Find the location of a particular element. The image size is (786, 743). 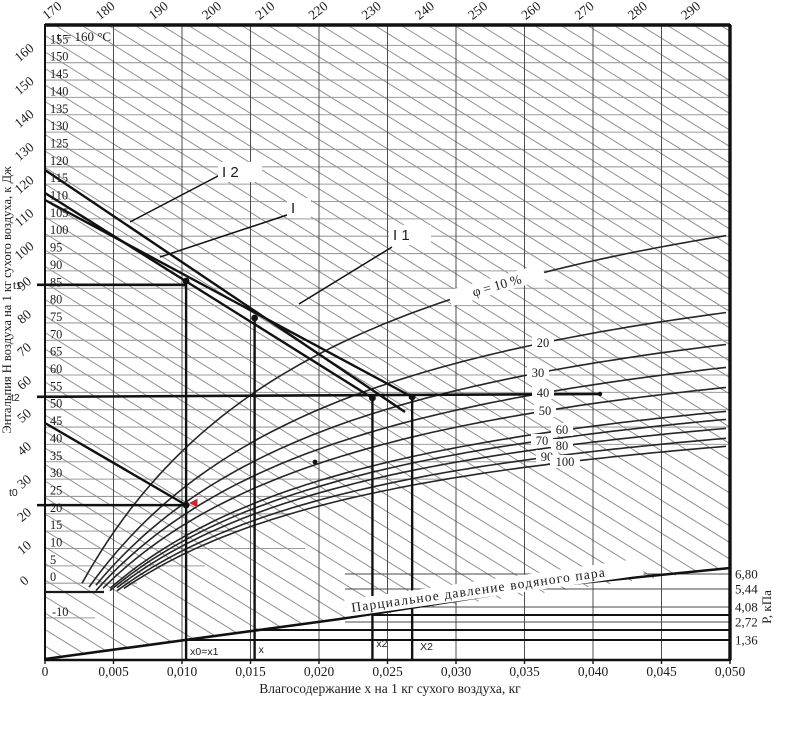

enthalpy-axis-label-120: 120 is located at coordinates (24, 184).